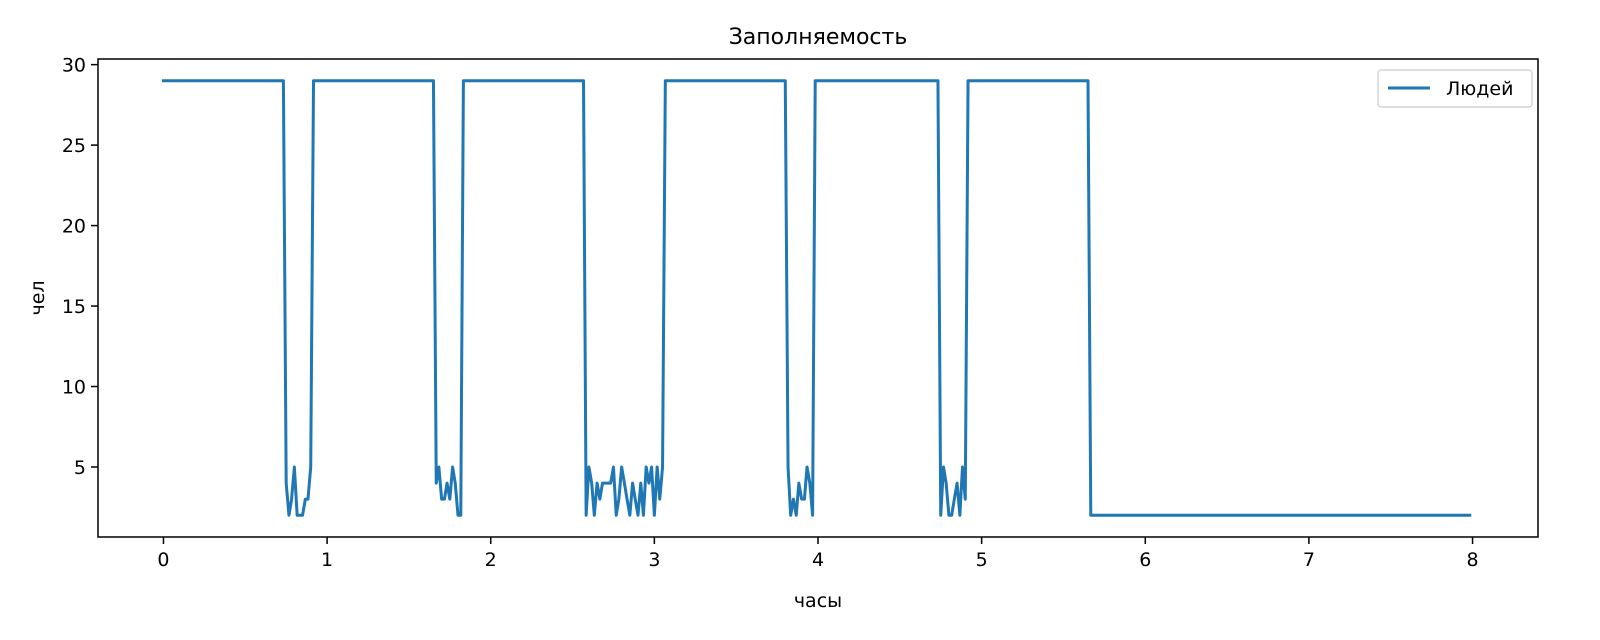 The height and width of the screenshot is (640, 1600). I want to click on y-tick-label: 30, so click(74, 66).